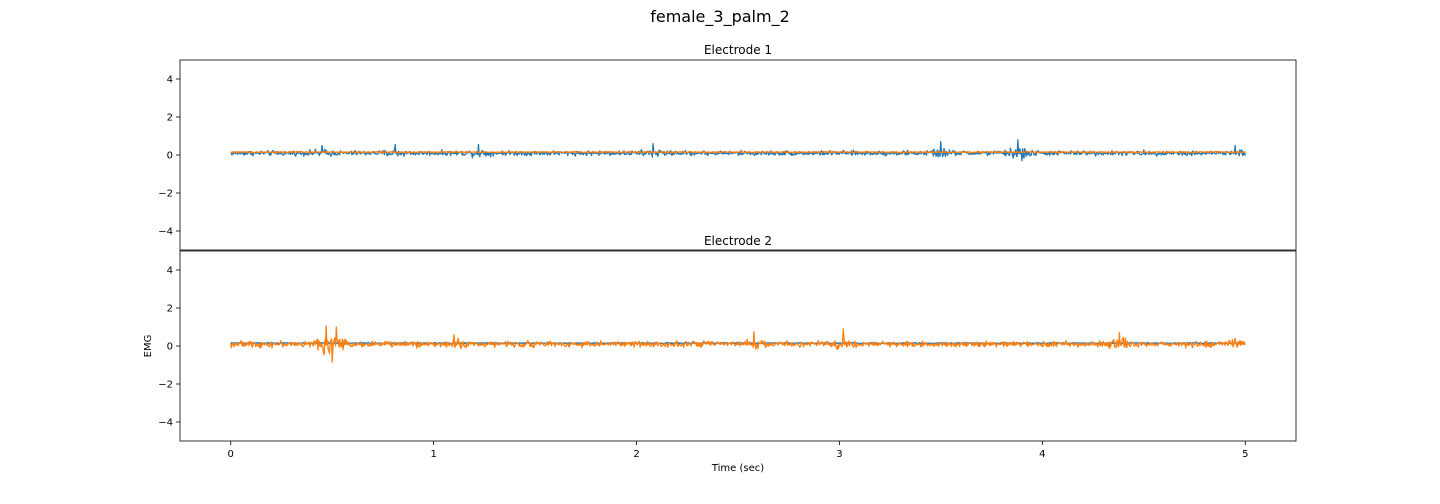 This screenshot has height=504, width=1440. I want to click on electrode-1-series, so click(738, 150).